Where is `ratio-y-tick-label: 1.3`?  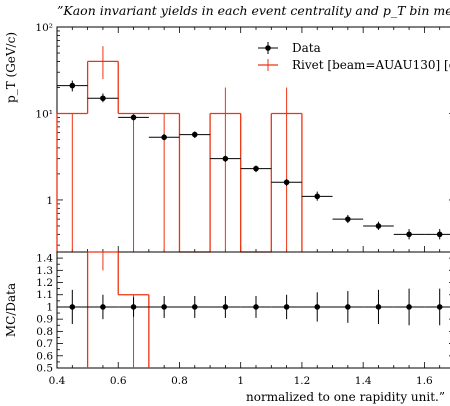
ratio-y-tick-label: 1.3 is located at coordinates (44, 271).